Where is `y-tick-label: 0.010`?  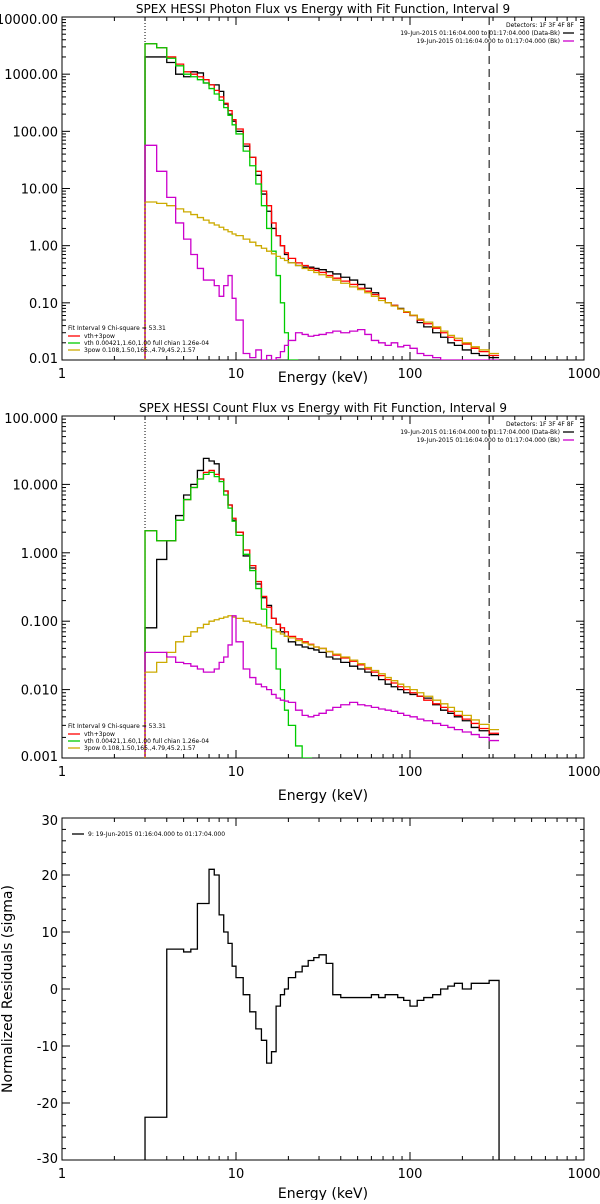 y-tick-label: 0.010 is located at coordinates (39, 691).